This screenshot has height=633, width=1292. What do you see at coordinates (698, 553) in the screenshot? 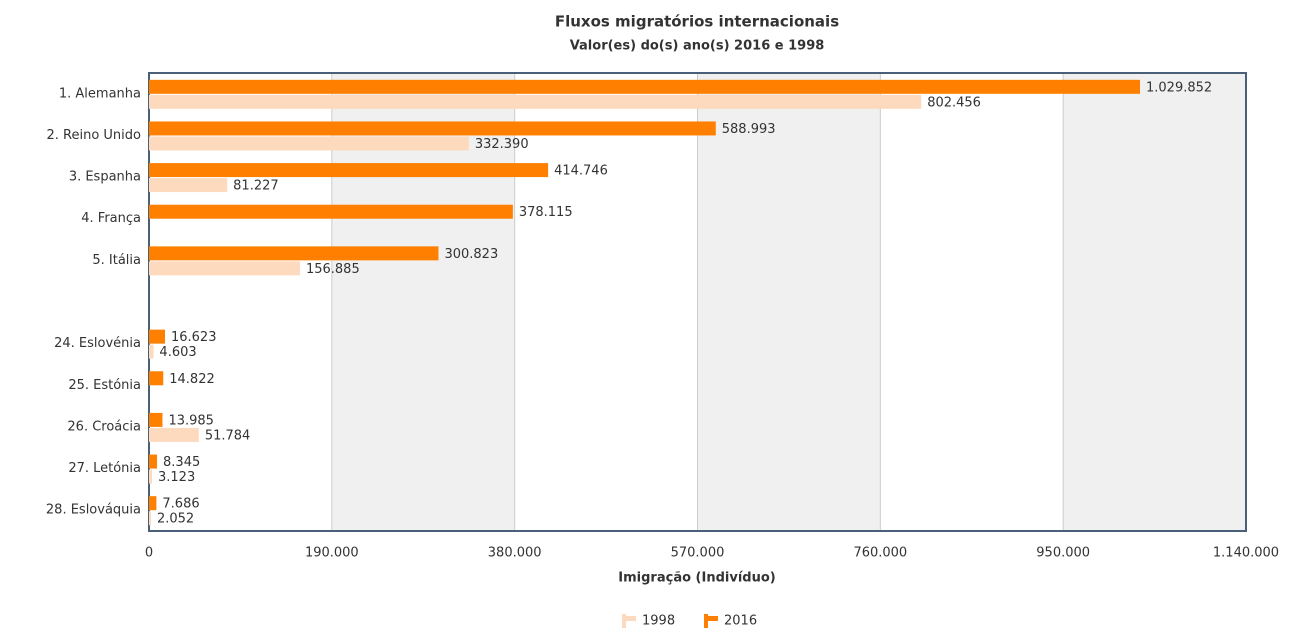
I see `x-tick-label: 570.000` at bounding box center [698, 553].